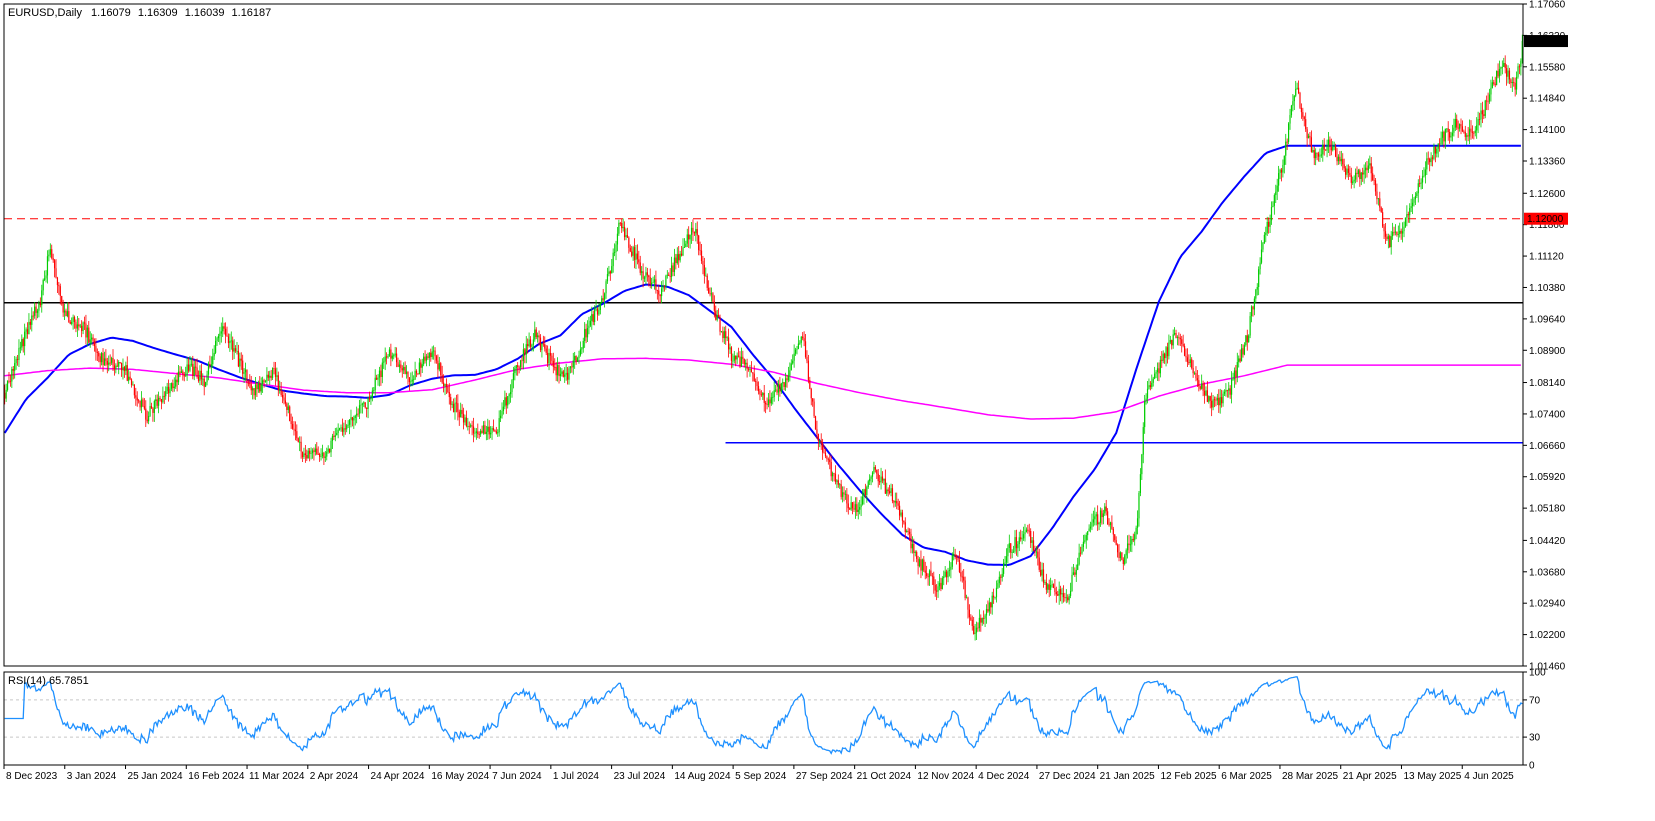 Image resolution: width=1655 pixels, height=821 pixels. What do you see at coordinates (1310, 776) in the screenshot?
I see `time-tick-label: 28 Mar 2025` at bounding box center [1310, 776].